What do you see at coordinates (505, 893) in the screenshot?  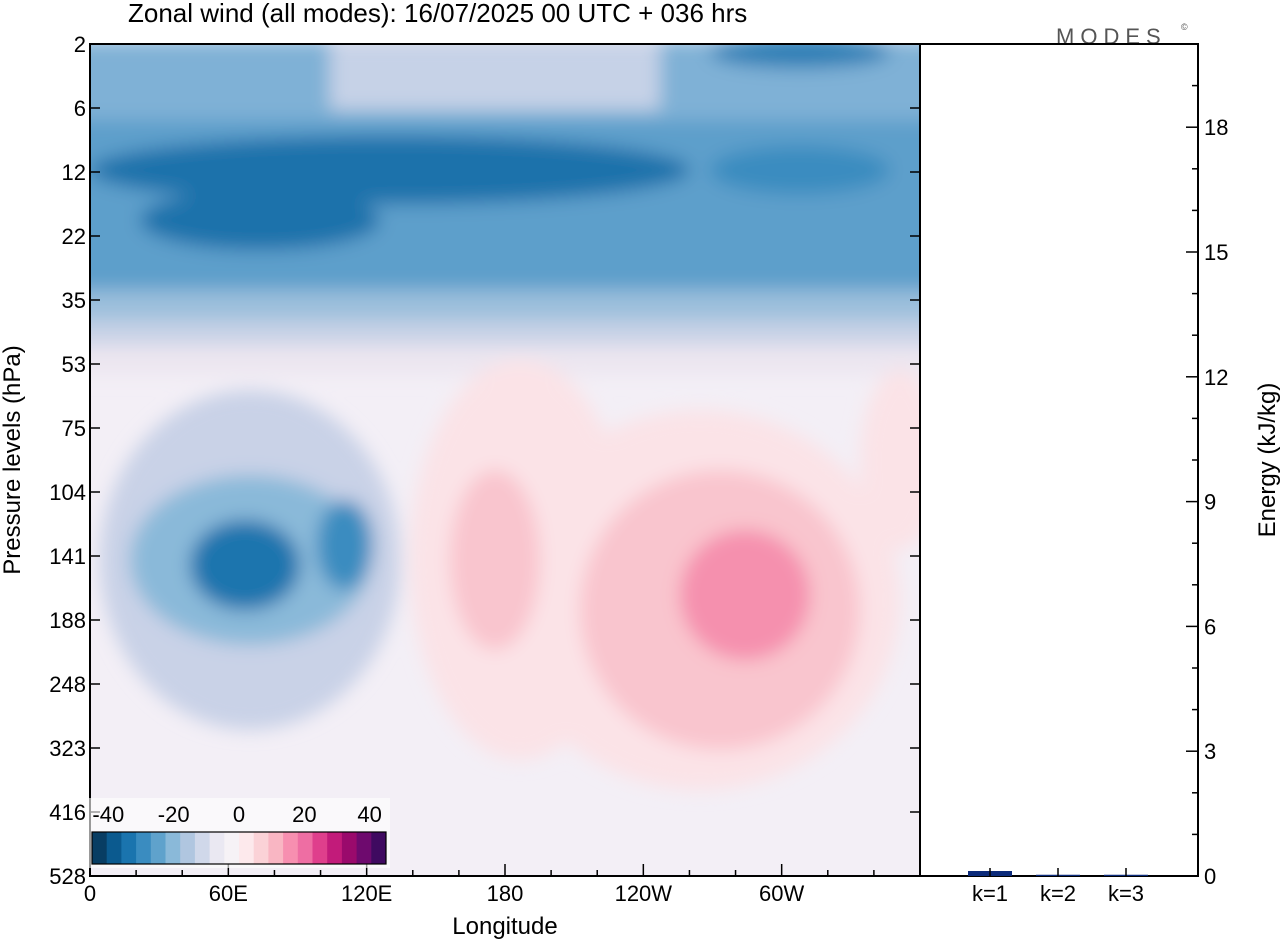 I see `x-tick-label: 180` at bounding box center [505, 893].